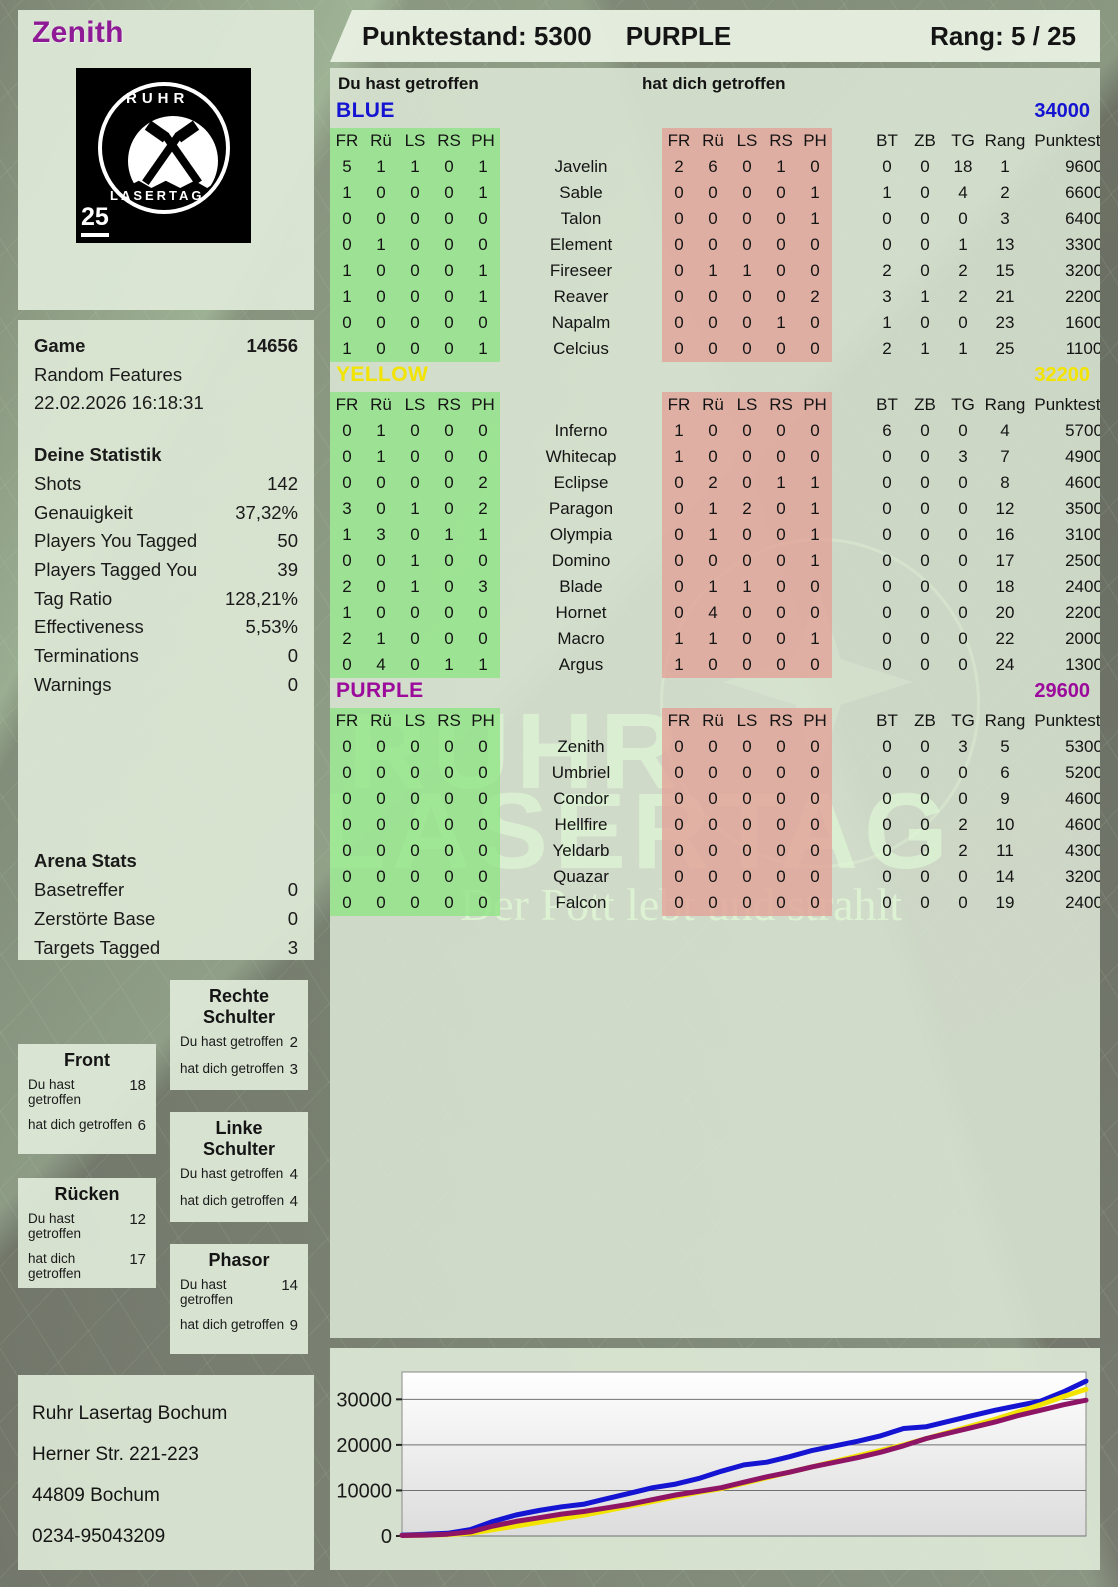 The height and width of the screenshot is (1587, 1118). I want to click on col-header-Rang: Rang, so click(1005, 720).